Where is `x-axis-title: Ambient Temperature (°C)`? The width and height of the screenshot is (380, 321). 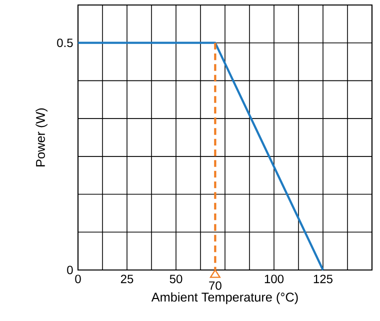
x-axis-title: Ambient Temperature (°C) is located at coordinates (224, 298).